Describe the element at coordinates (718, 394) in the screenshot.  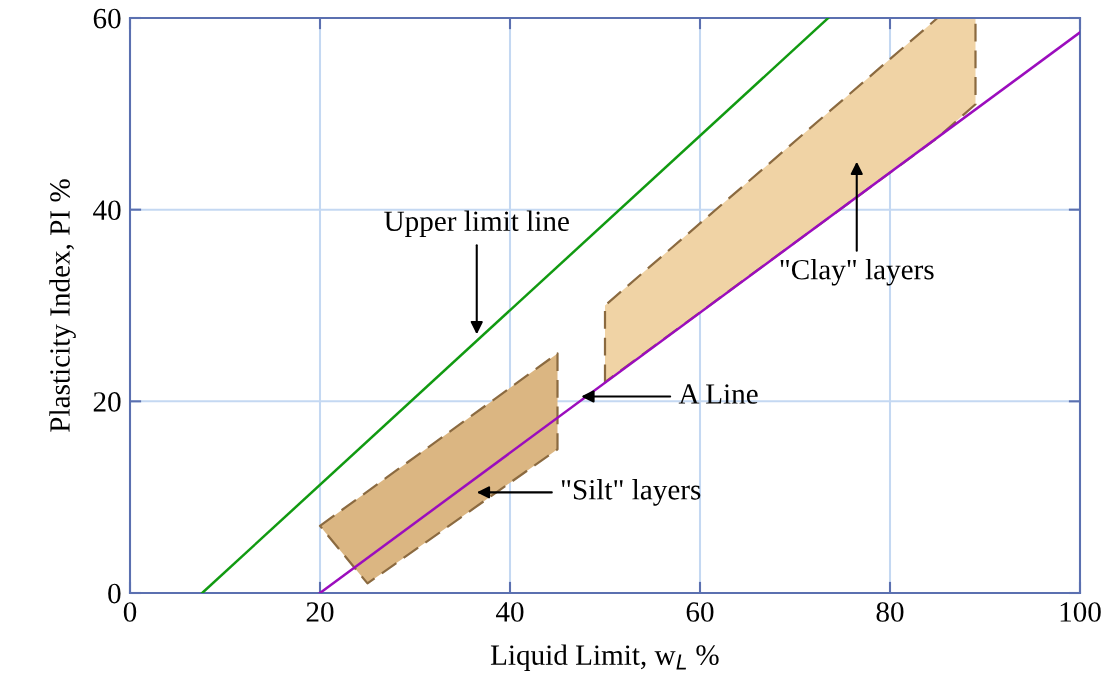
I see `annotation: A Line` at that location.